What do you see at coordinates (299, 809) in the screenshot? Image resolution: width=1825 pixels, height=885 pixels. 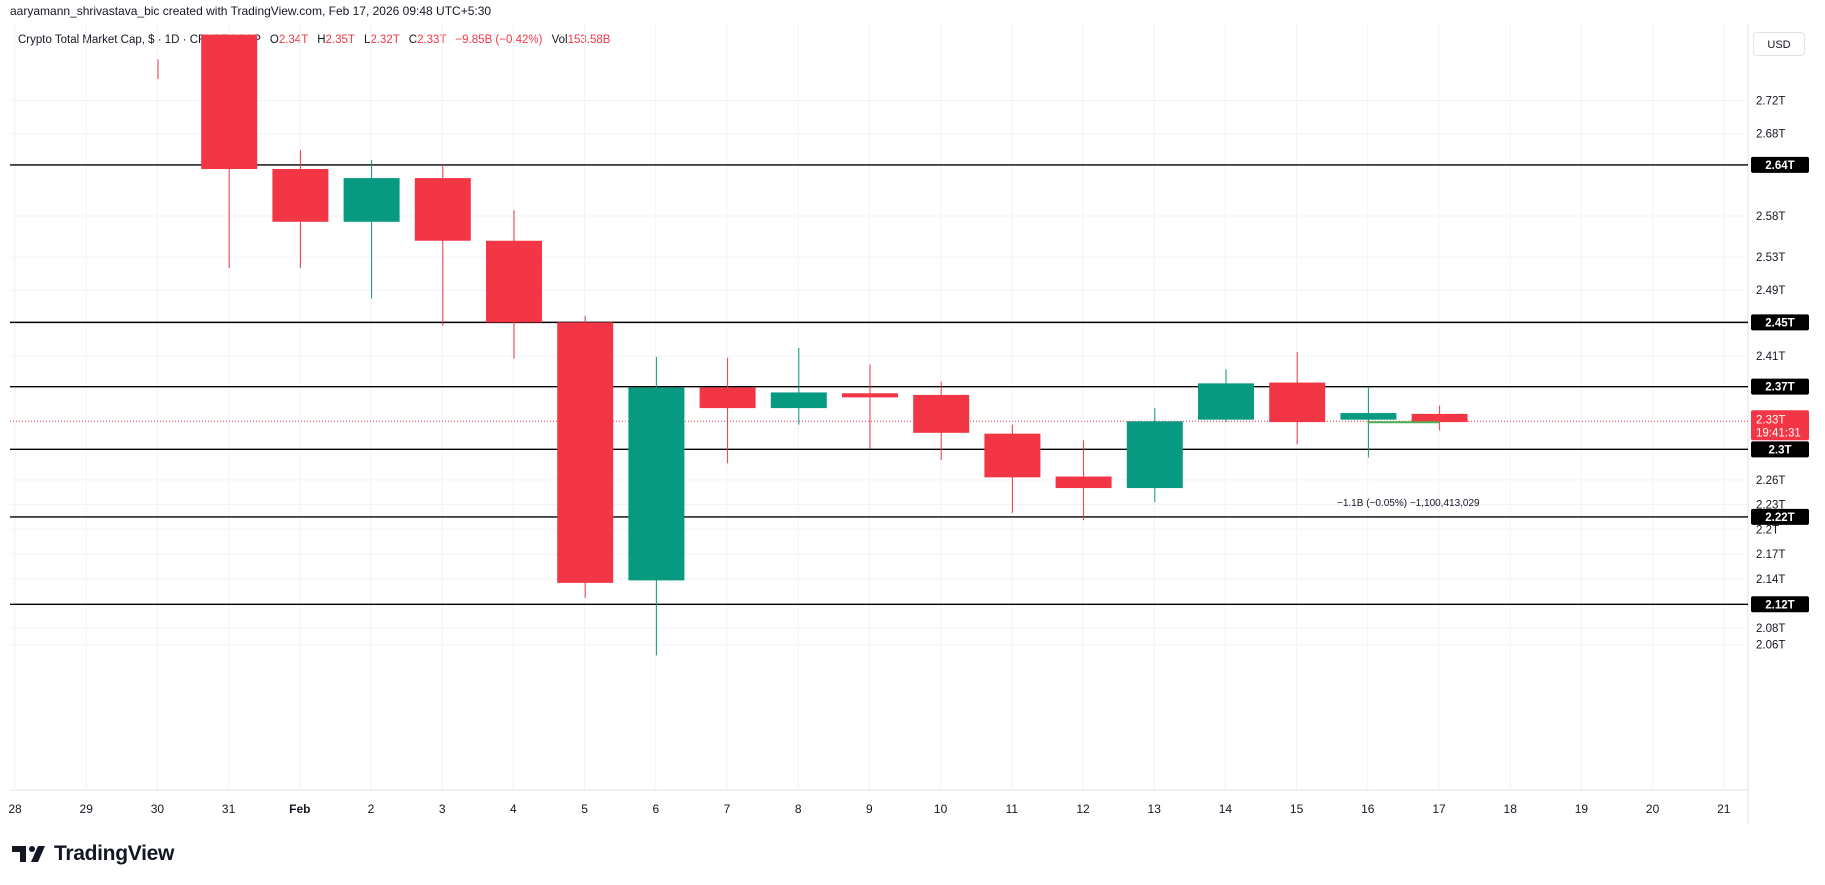 I see `time-tick-label: Feb` at bounding box center [299, 809].